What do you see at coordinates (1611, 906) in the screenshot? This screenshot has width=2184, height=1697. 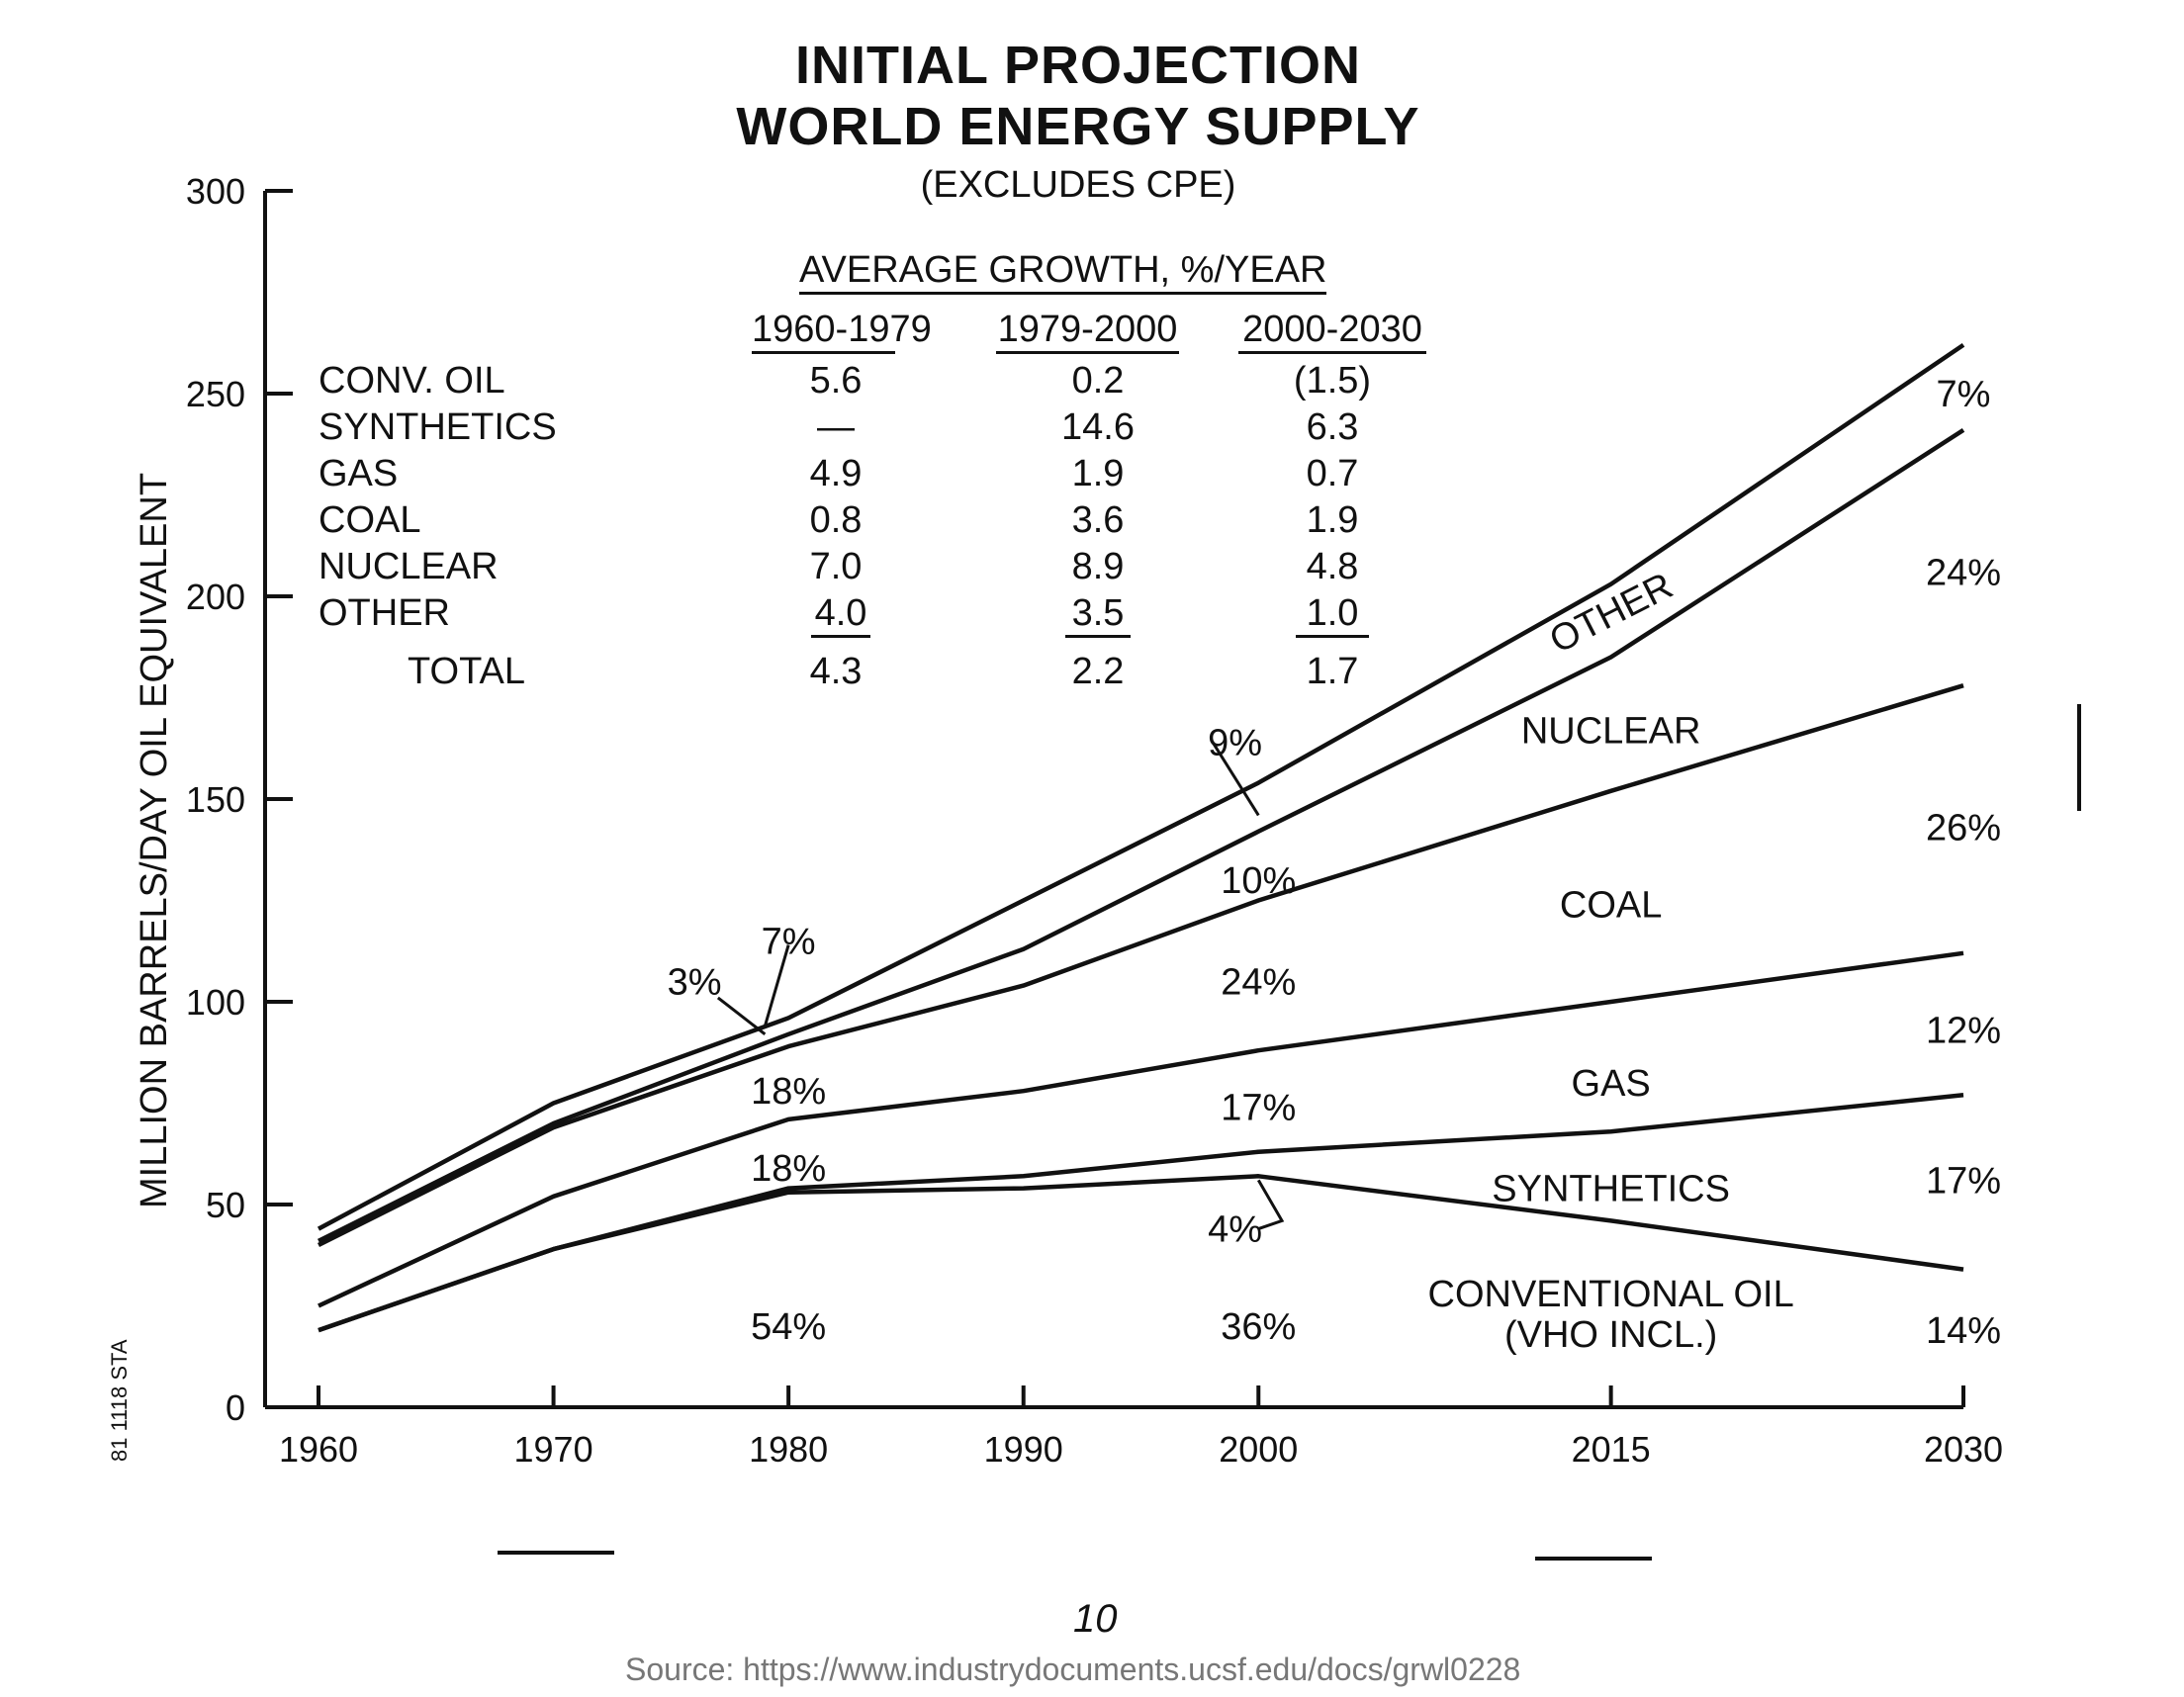 I see `series-area-label: COAL` at bounding box center [1611, 906].